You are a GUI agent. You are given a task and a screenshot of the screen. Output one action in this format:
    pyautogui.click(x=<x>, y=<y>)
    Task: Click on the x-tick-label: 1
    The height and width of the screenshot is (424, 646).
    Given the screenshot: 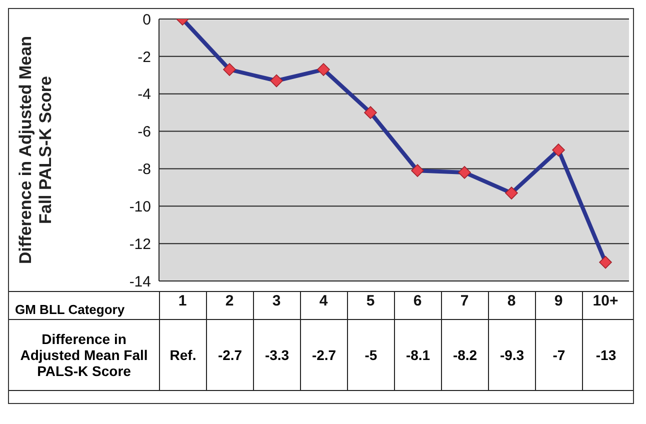 What is the action you would take?
    pyautogui.click(x=182, y=301)
    